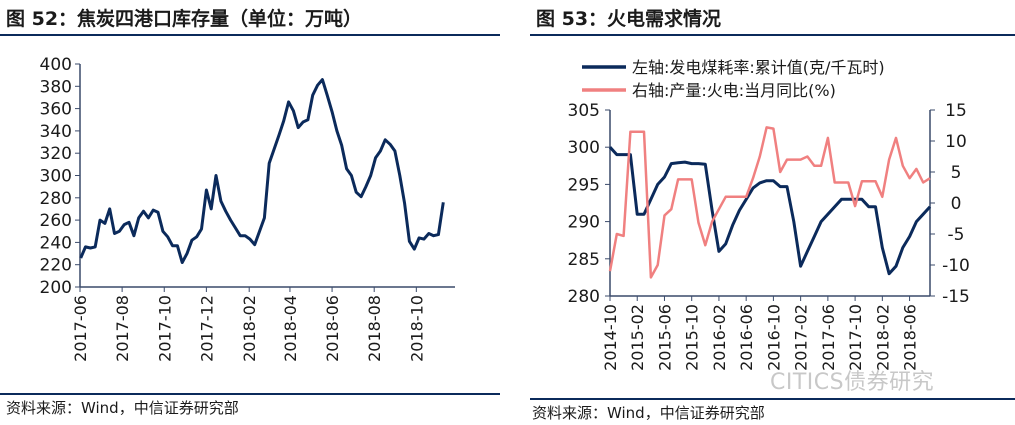 Image resolution: width=1015 pixels, height=425 pixels. I want to click on left-title-rule, so click(250, 35).